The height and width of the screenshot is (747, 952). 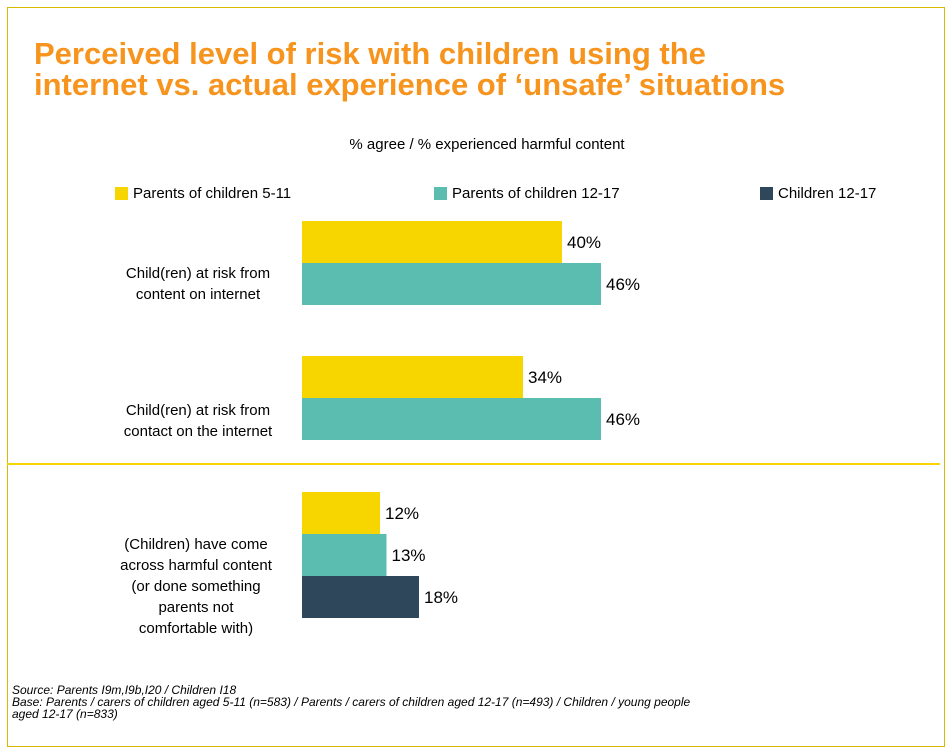 I want to click on category-label-line: across harmful content, so click(x=196, y=565).